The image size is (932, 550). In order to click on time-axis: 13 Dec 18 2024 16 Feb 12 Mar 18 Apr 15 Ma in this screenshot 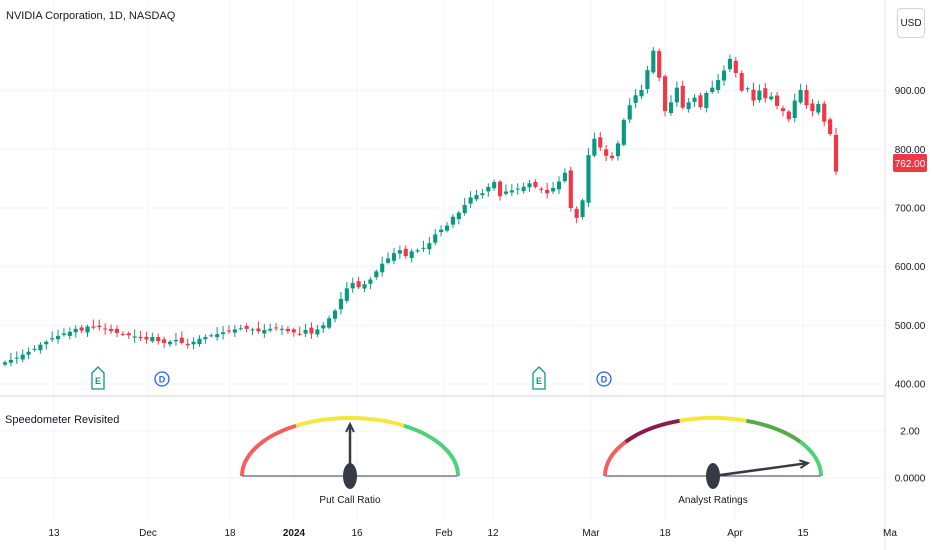, I will do `click(472, 533)`.